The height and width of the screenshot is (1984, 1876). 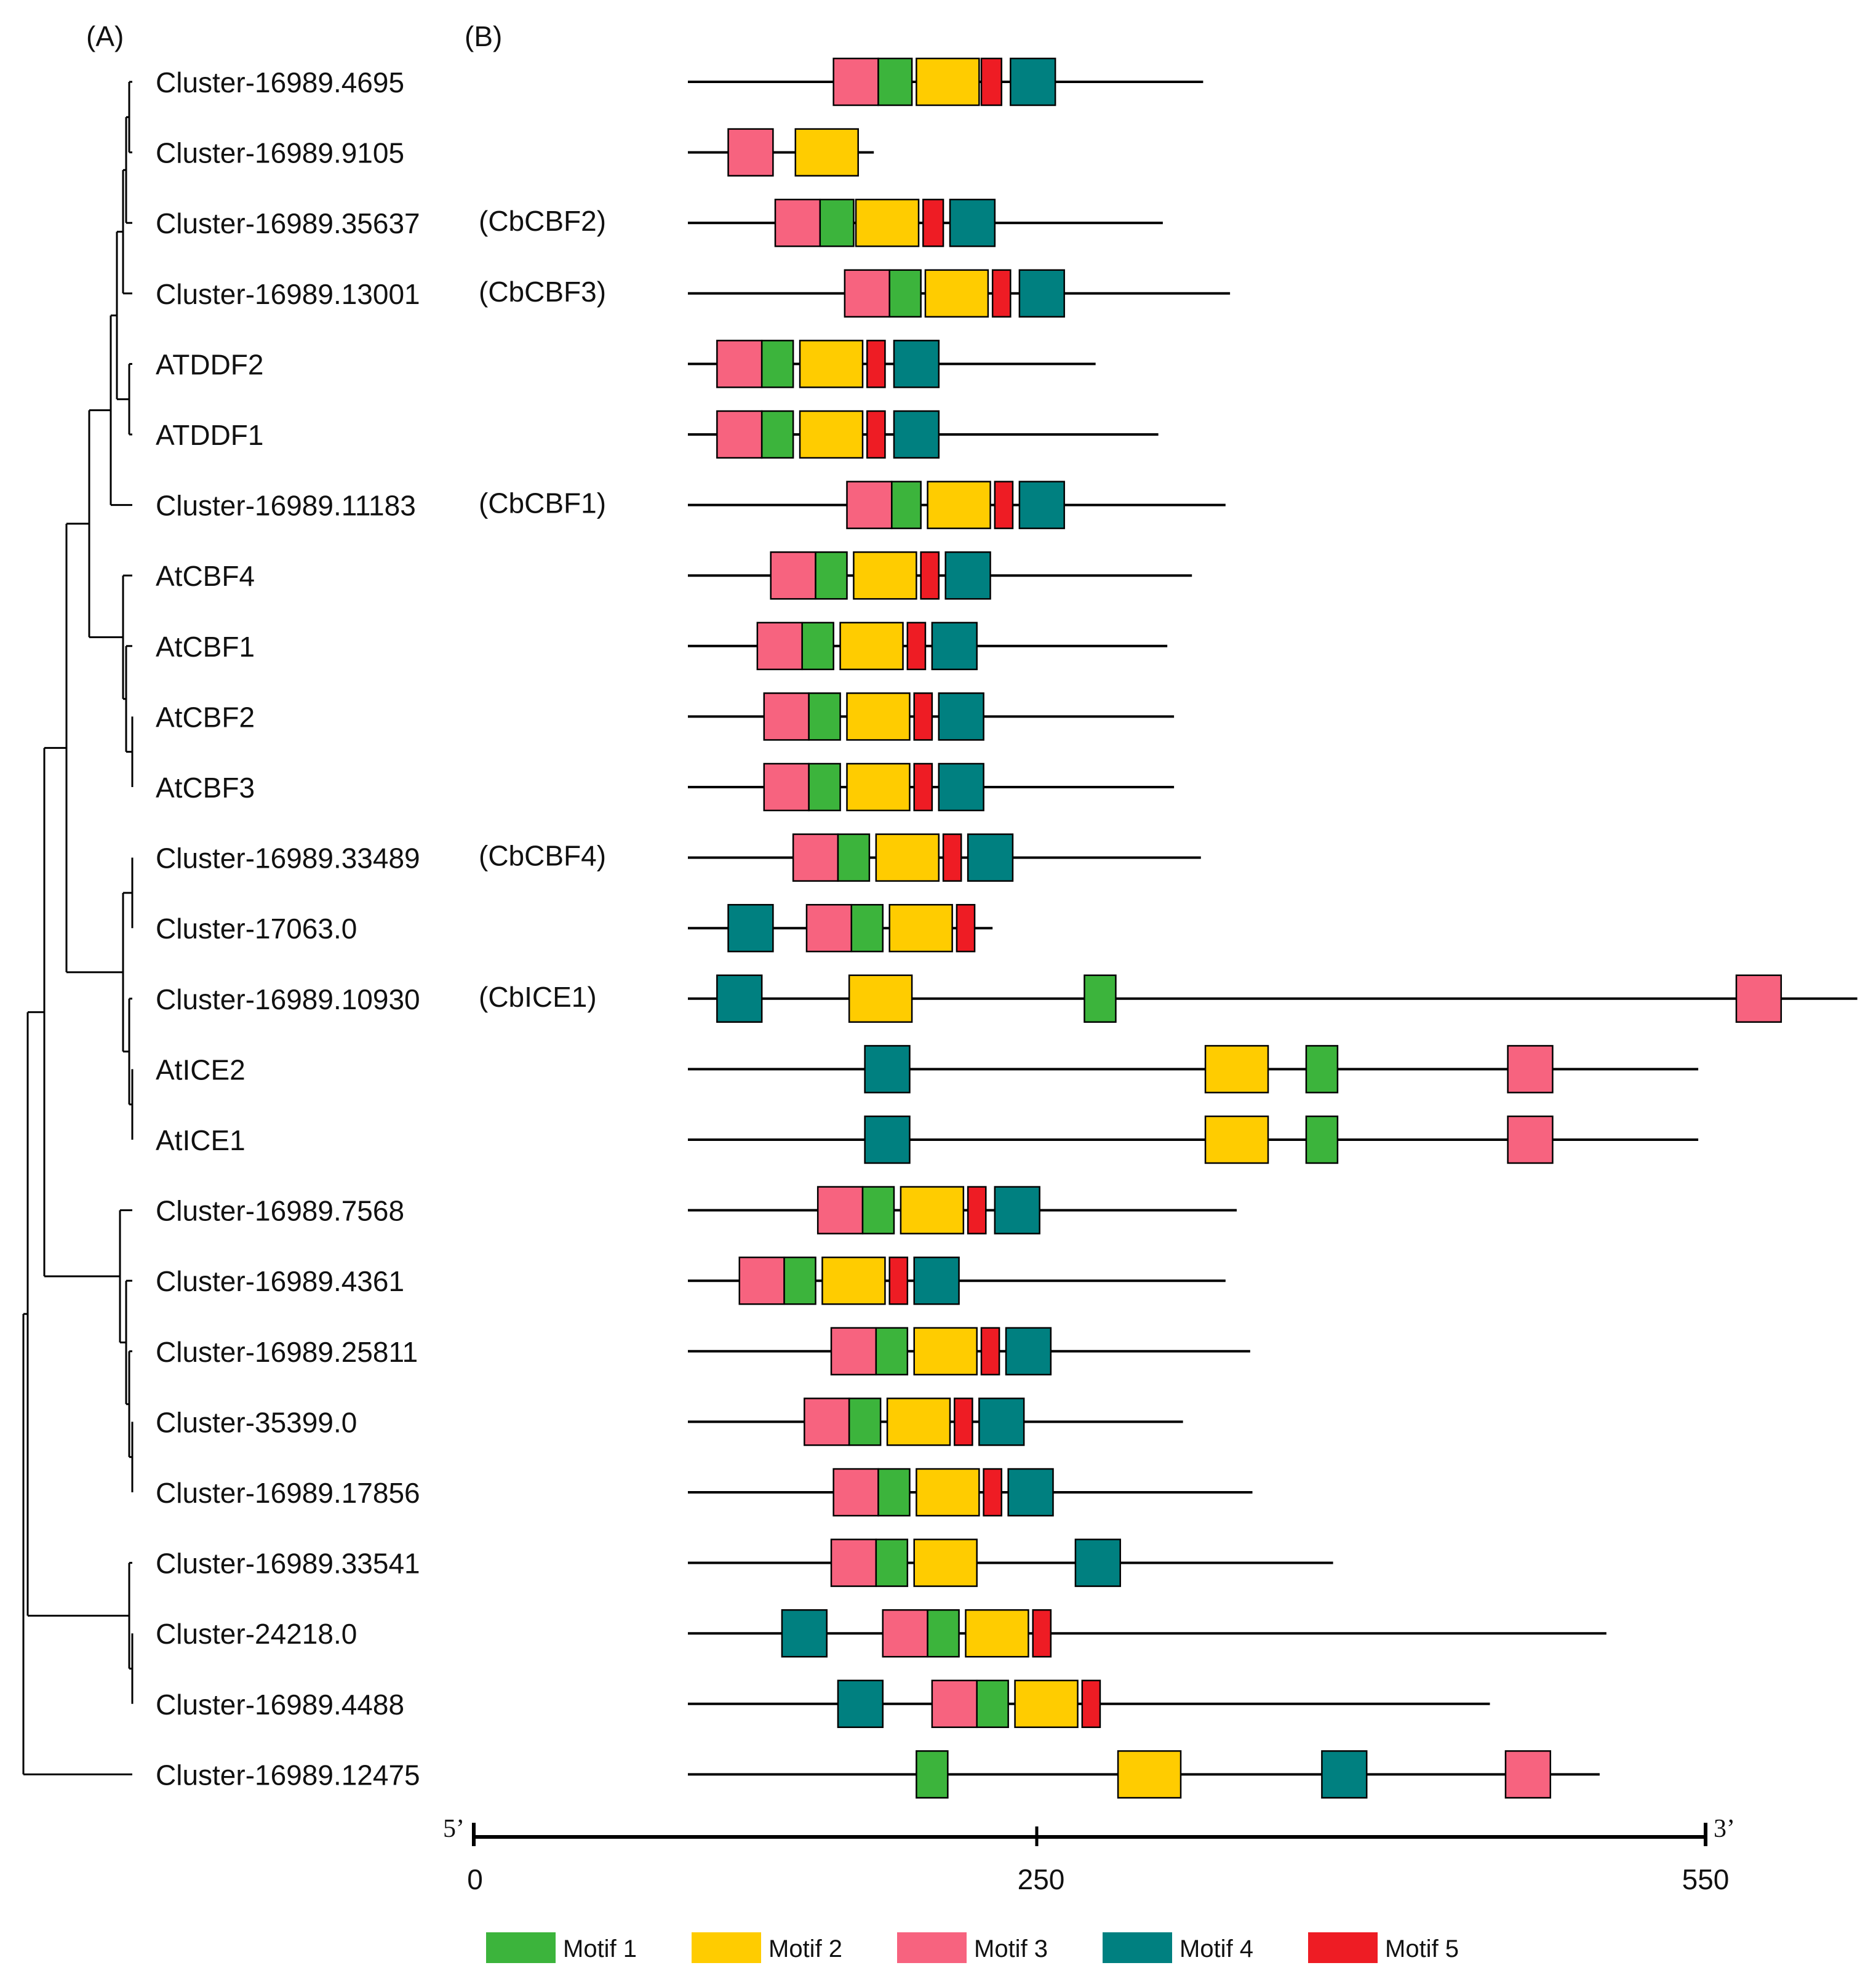 I want to click on gene-label: AtICE2, so click(x=200, y=1070).